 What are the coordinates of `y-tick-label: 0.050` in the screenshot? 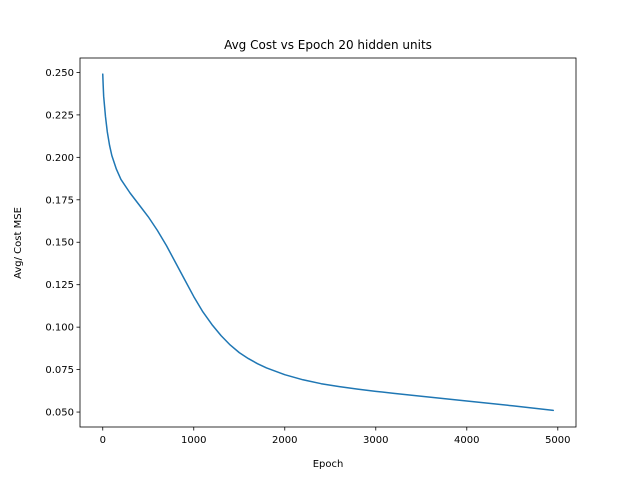 It's located at (59, 413).